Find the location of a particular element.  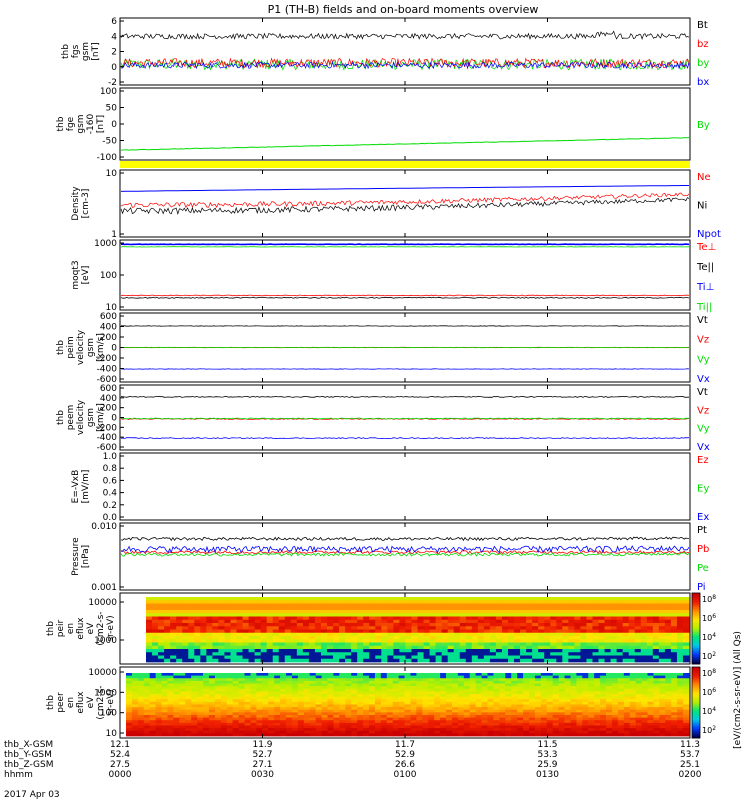

y-axis-label-line: en is located at coordinates (71, 702).